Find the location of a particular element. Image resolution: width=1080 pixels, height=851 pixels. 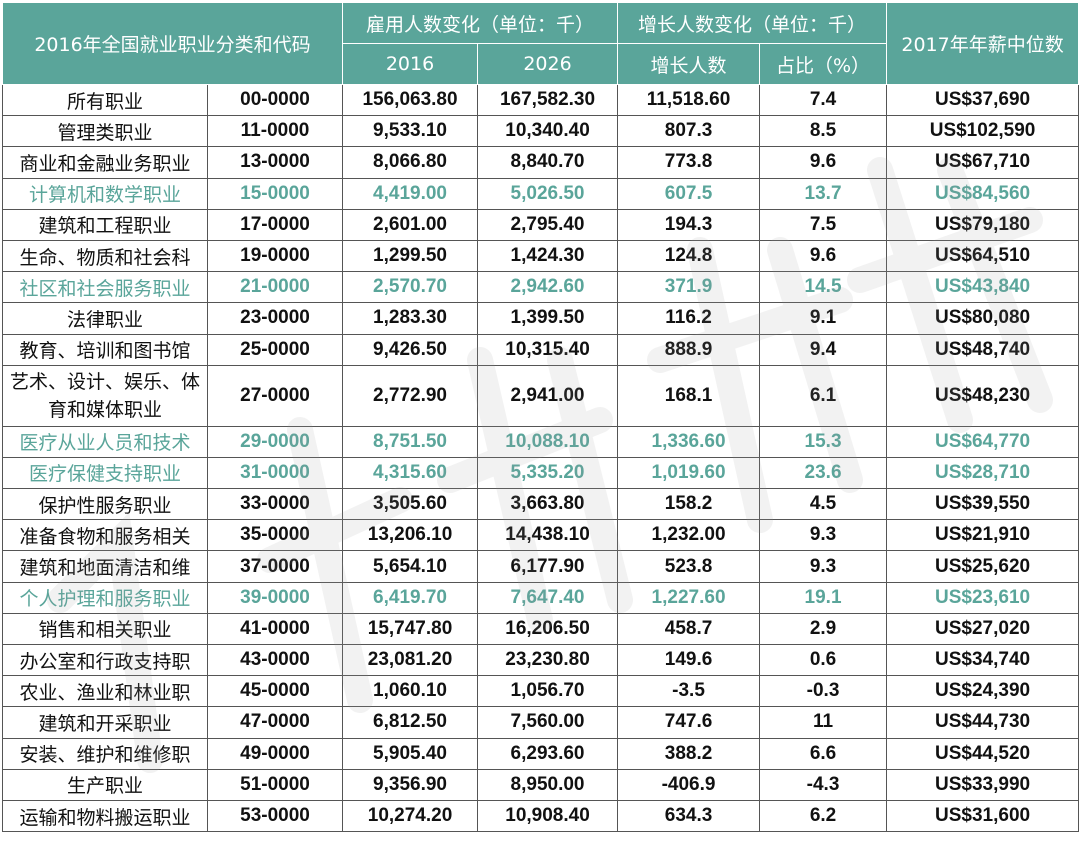

cell-pct: 9.3 is located at coordinates (823, 566).